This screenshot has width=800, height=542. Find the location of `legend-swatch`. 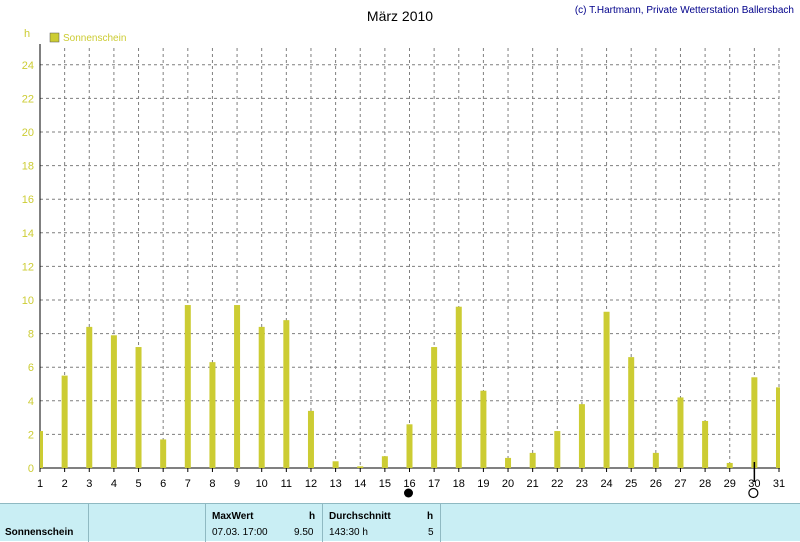

legend-swatch is located at coordinates (54, 37).